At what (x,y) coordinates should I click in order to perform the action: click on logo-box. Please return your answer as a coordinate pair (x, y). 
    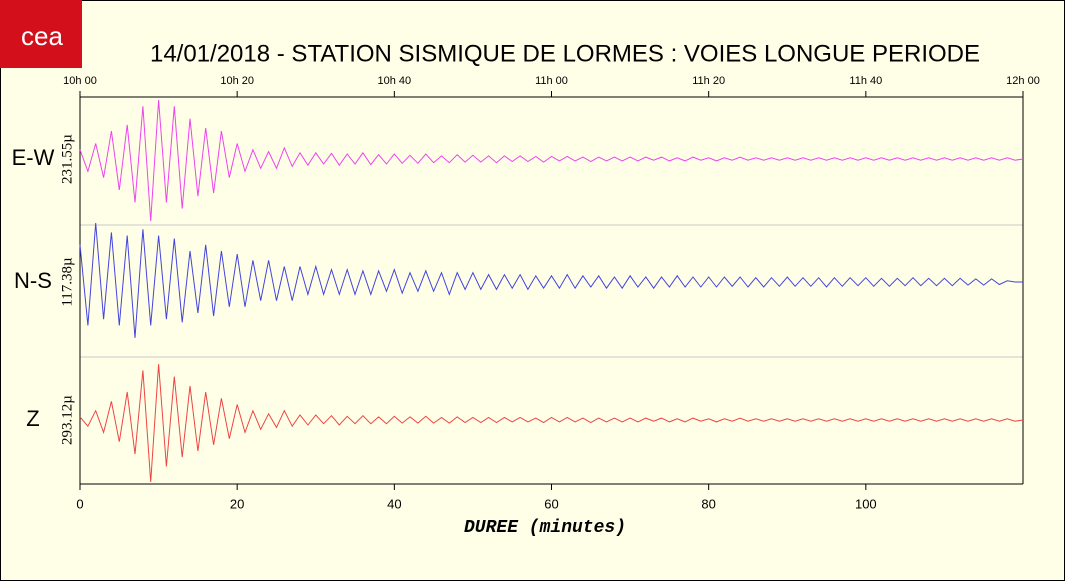
    Looking at the image, I should click on (41, 34).